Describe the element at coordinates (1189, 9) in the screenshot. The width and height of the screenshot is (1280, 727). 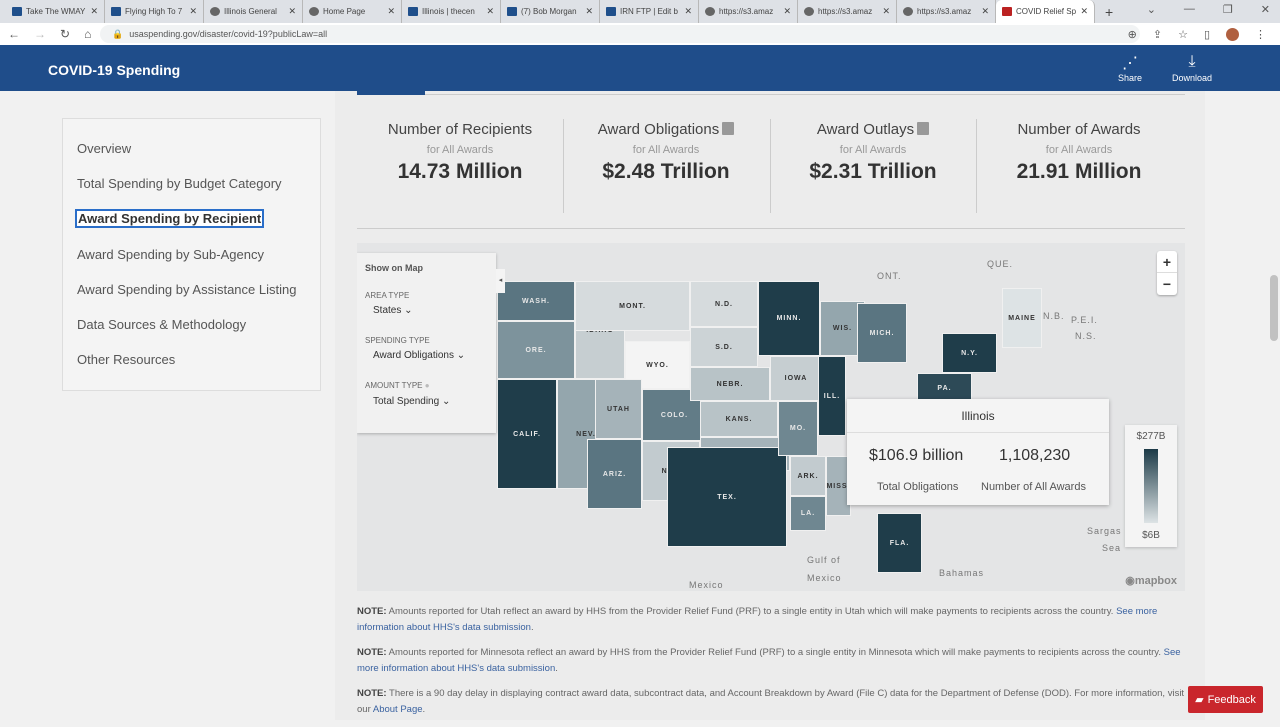
I see `minimize-icon: —` at that location.